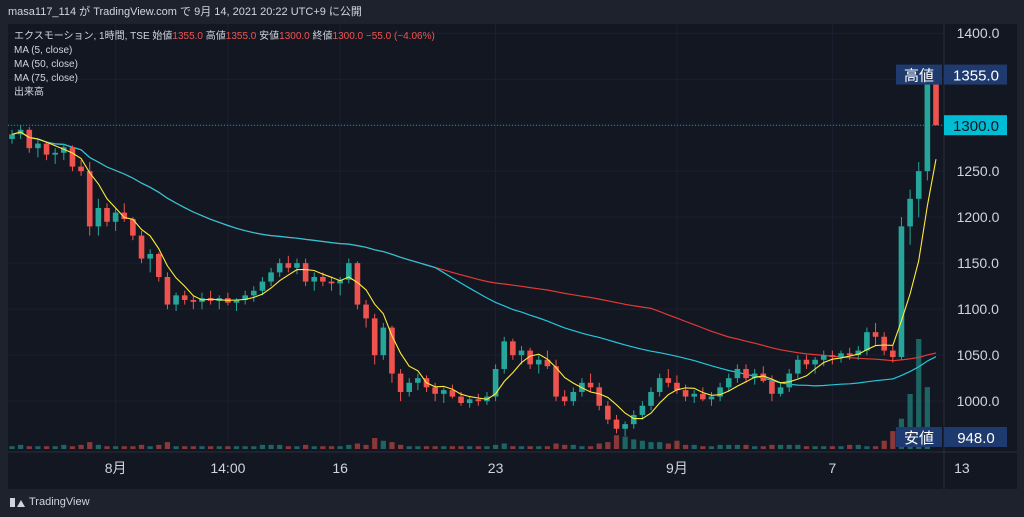 The width and height of the screenshot is (1024, 517). I want to click on y-tick-label: 1050.0, so click(978, 355).